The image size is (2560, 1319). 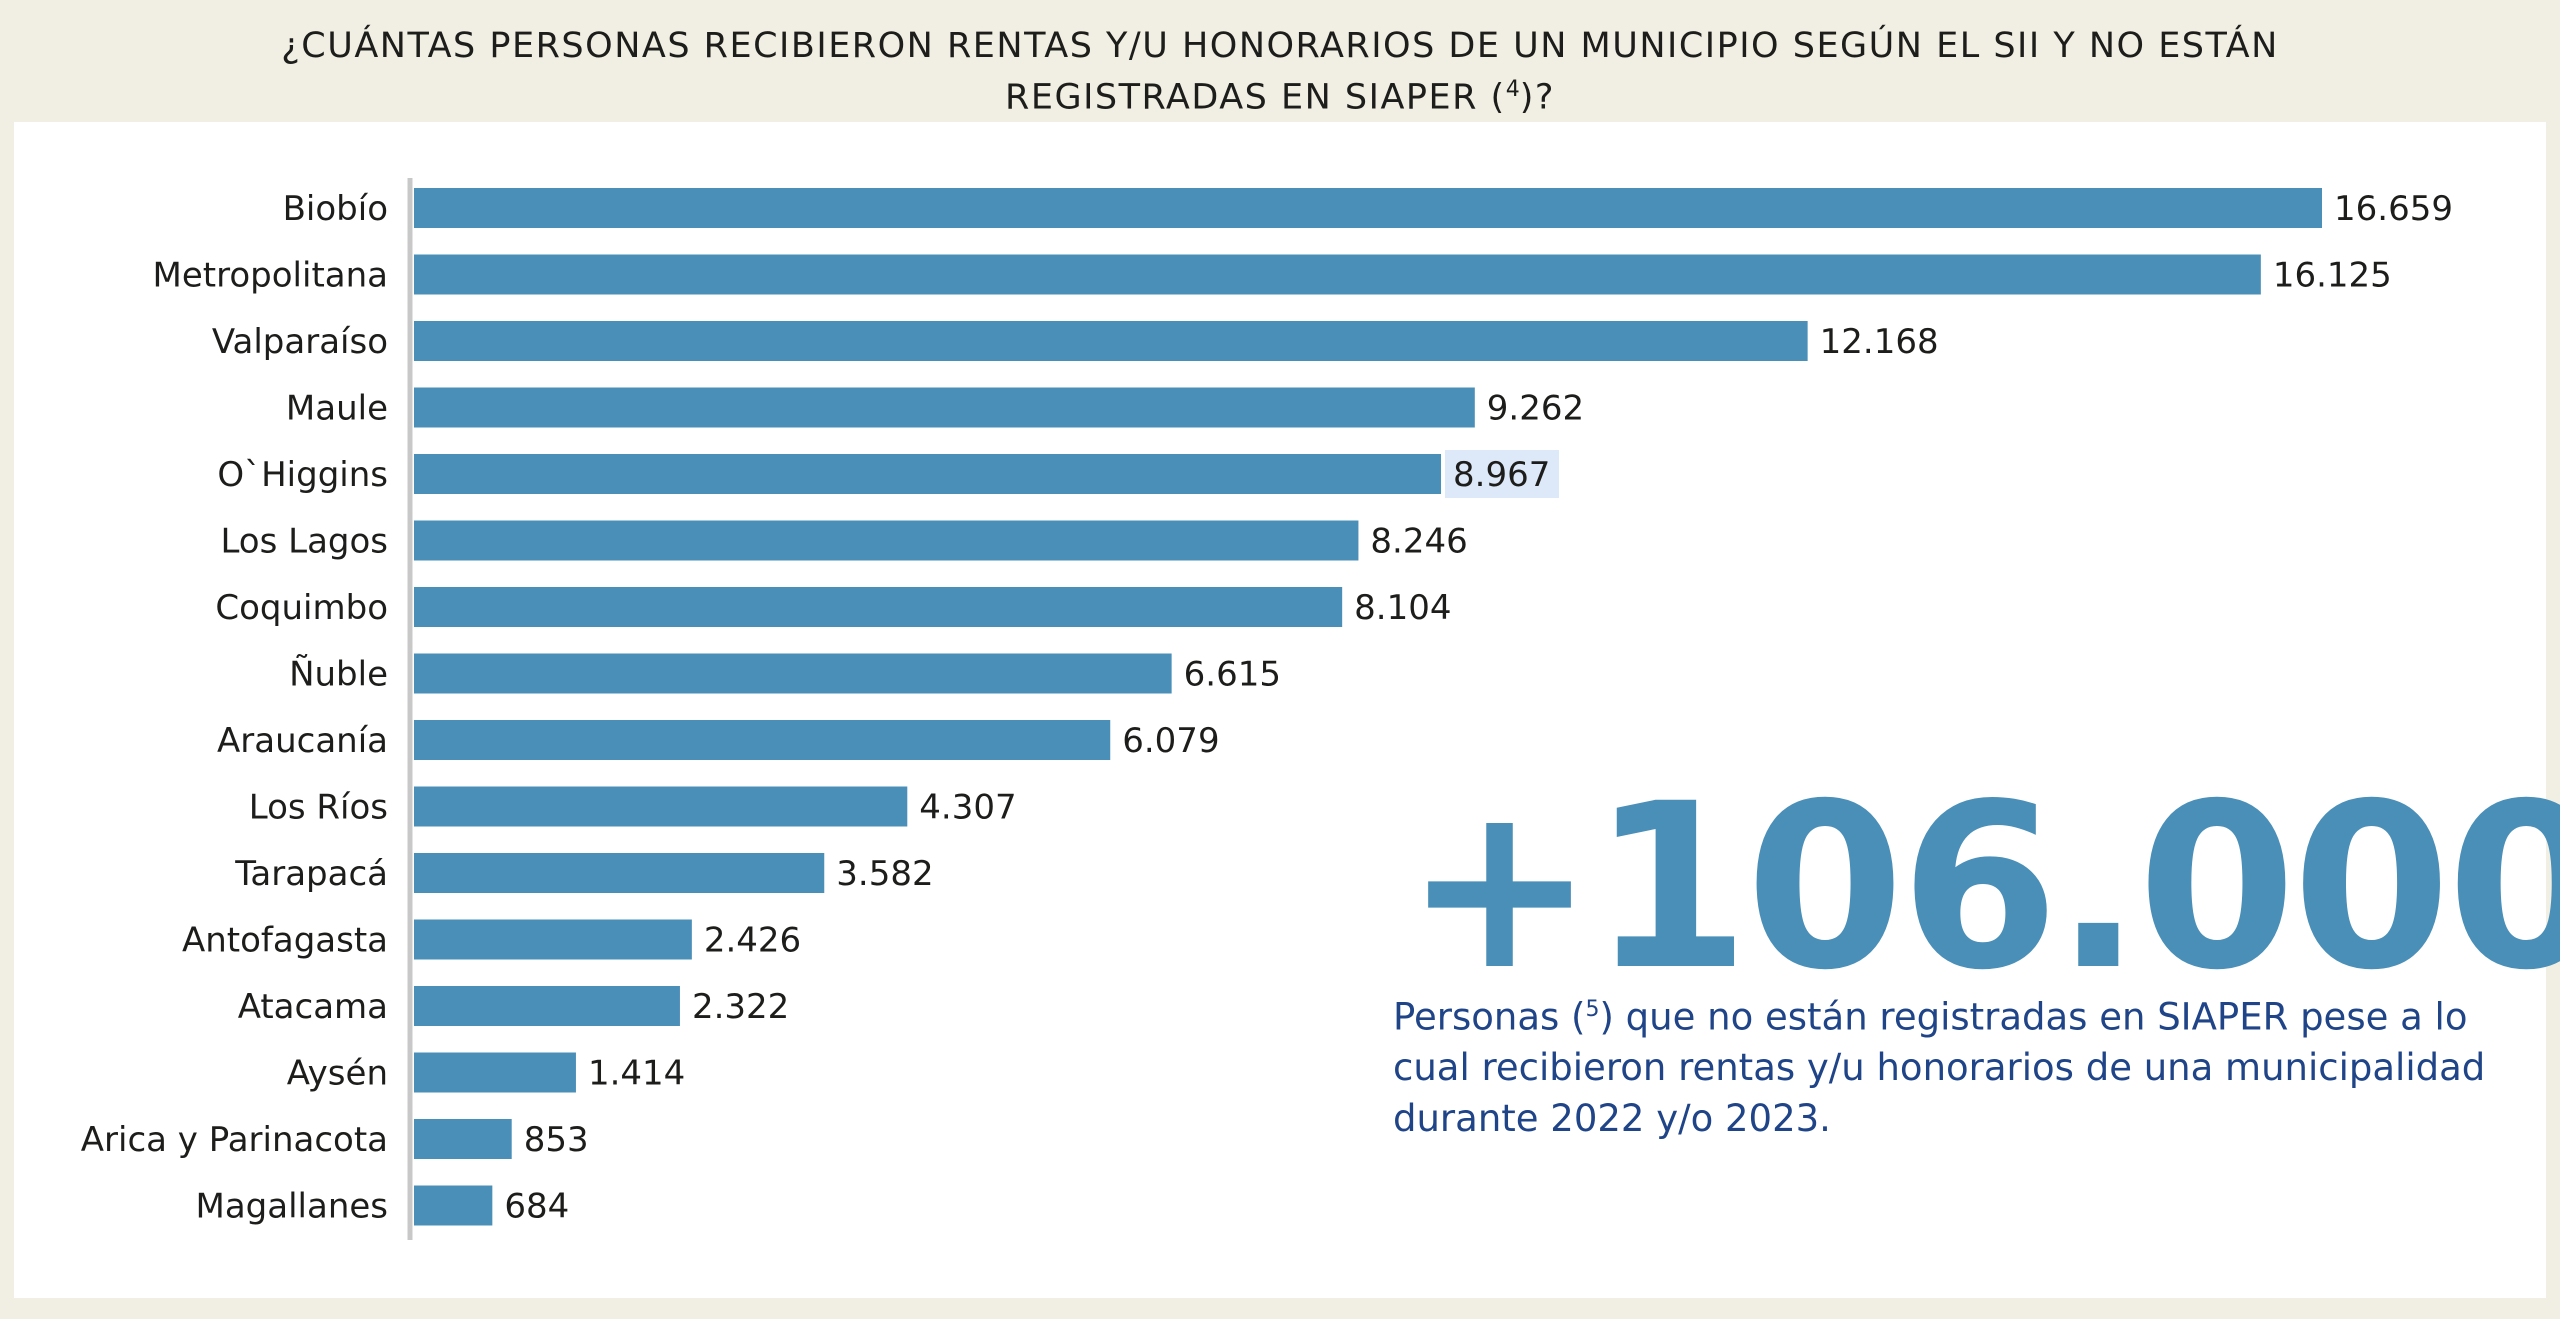 I want to click on value-label: 8.104, so click(x=1402, y=608).